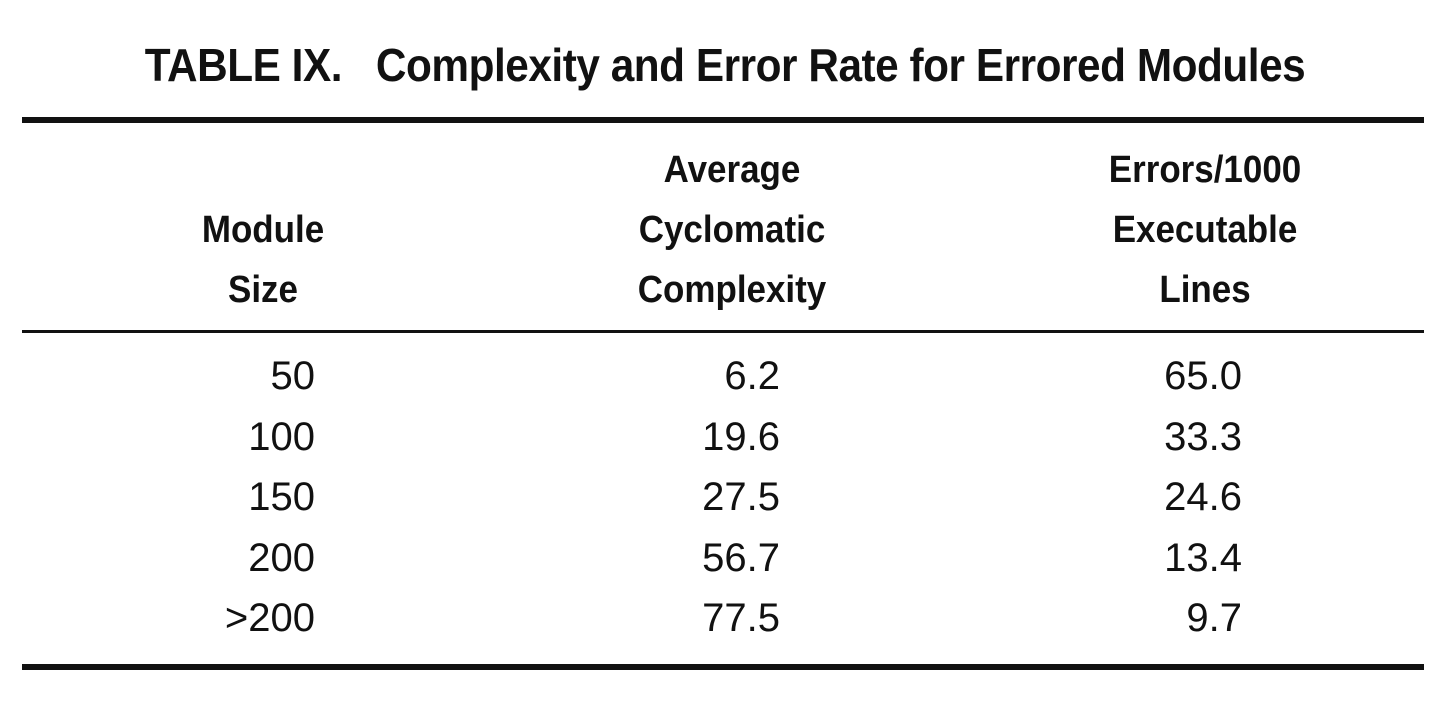  What do you see at coordinates (1156, 497) in the screenshot?
I see `column-errors-per-1000-lines: 65.0 33.3 24.6 13.4 9.7` at bounding box center [1156, 497].